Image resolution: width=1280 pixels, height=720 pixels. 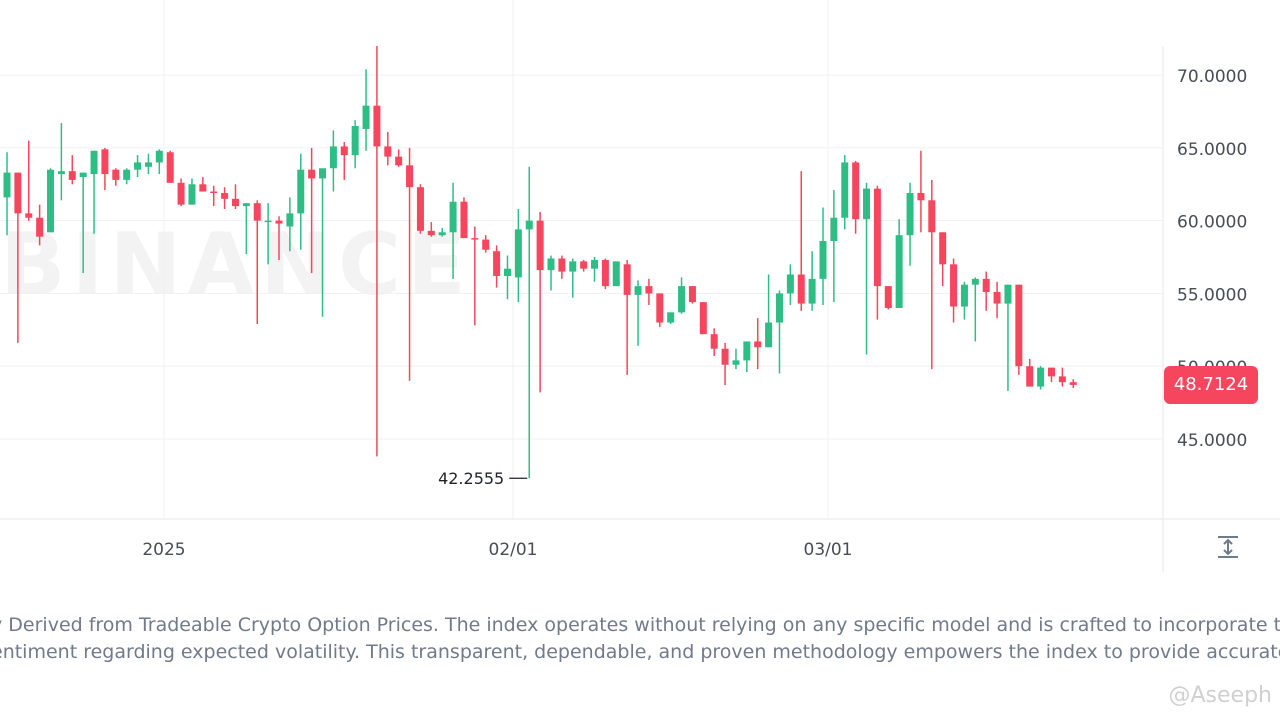 What do you see at coordinates (1211, 385) in the screenshot?
I see `current-price-badge: 48.7124` at bounding box center [1211, 385].